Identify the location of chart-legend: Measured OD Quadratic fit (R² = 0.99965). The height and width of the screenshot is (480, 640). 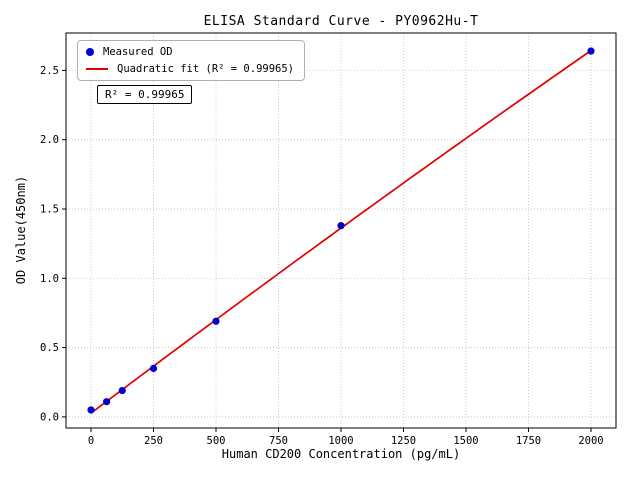
(191, 60).